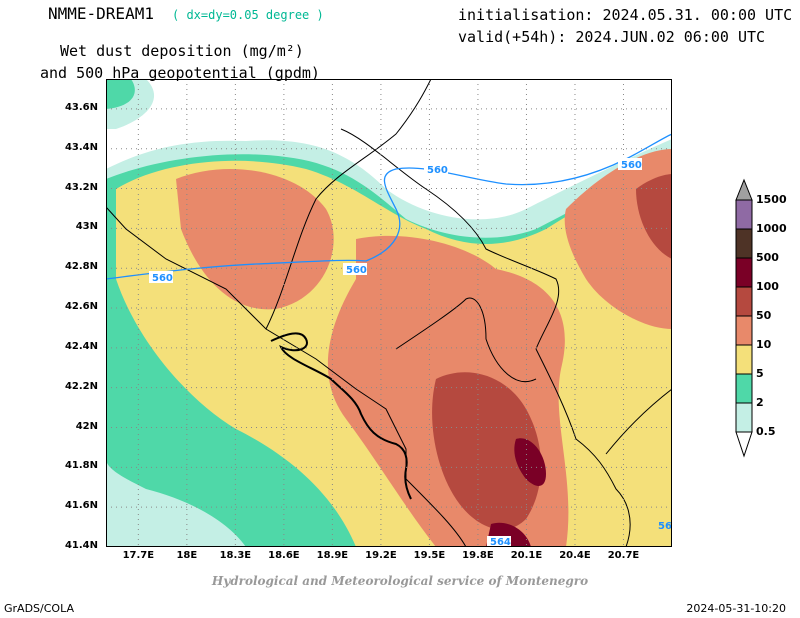 This screenshot has width=800, height=618. What do you see at coordinates (81, 466) in the screenshot?
I see `lat-tick-label: 41.8N` at bounding box center [81, 466].